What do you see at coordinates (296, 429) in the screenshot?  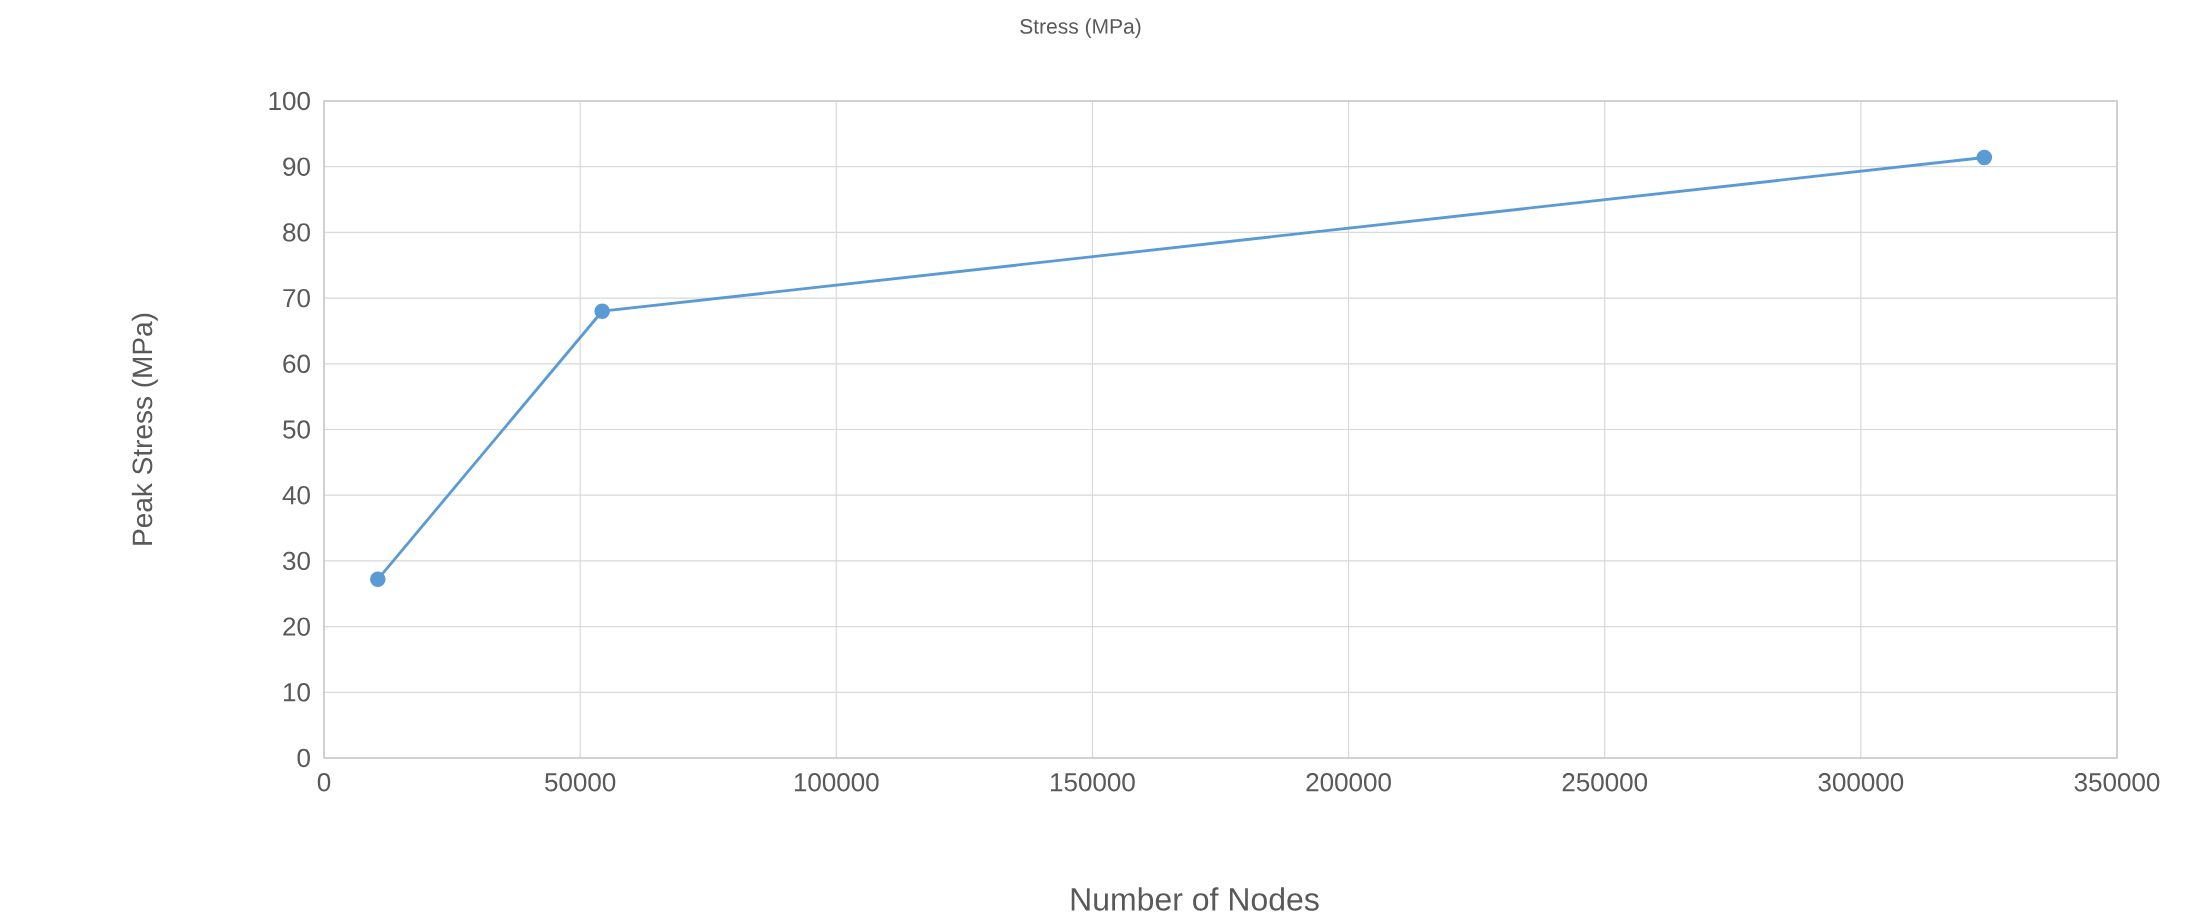 I see `y-tick-label: 50` at bounding box center [296, 429].